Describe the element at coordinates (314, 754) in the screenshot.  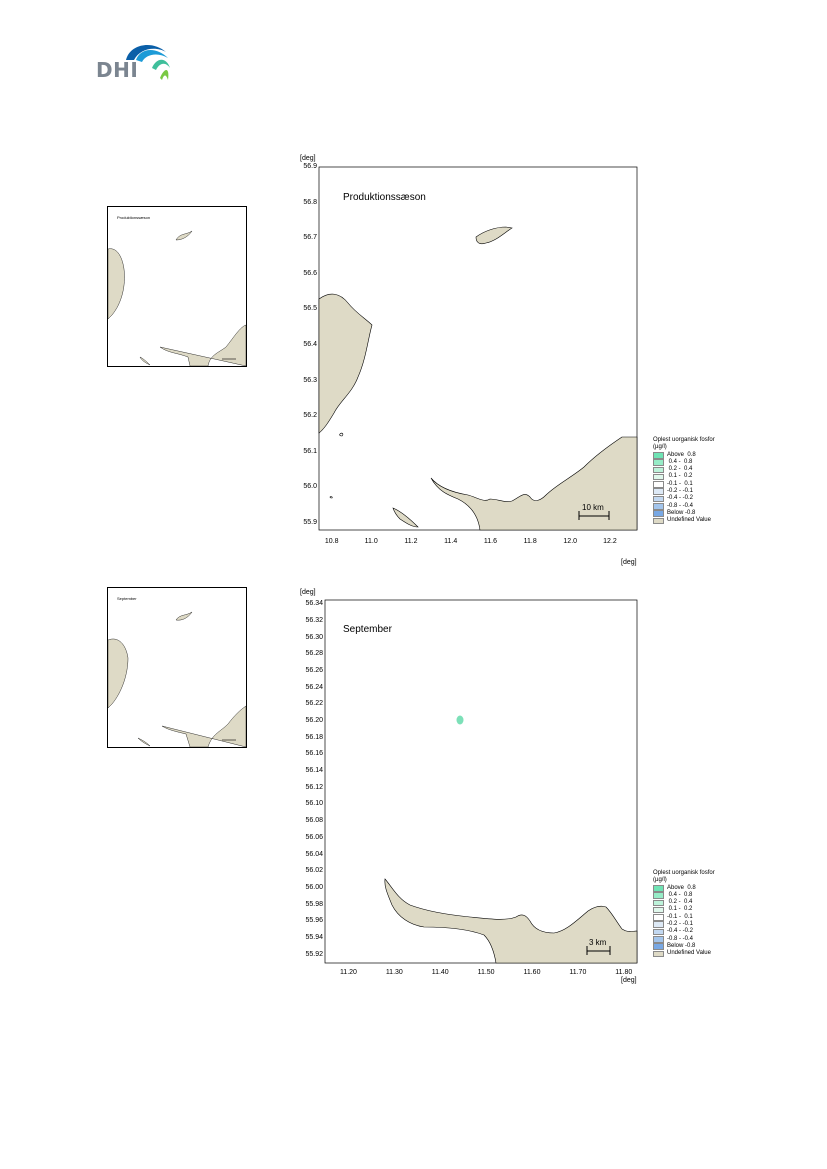
I see `y-tick-label: 56.16` at that location.